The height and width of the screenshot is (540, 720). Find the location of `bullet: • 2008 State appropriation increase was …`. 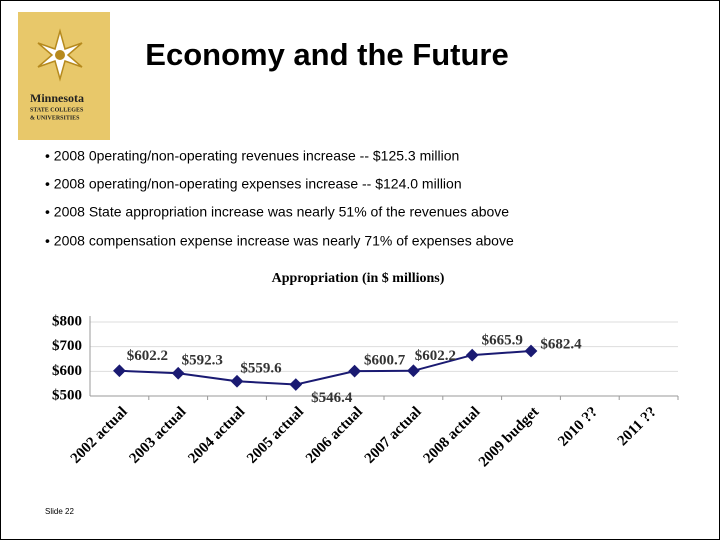

bullet: • 2008 State appropriation increase was … is located at coordinates (277, 212).